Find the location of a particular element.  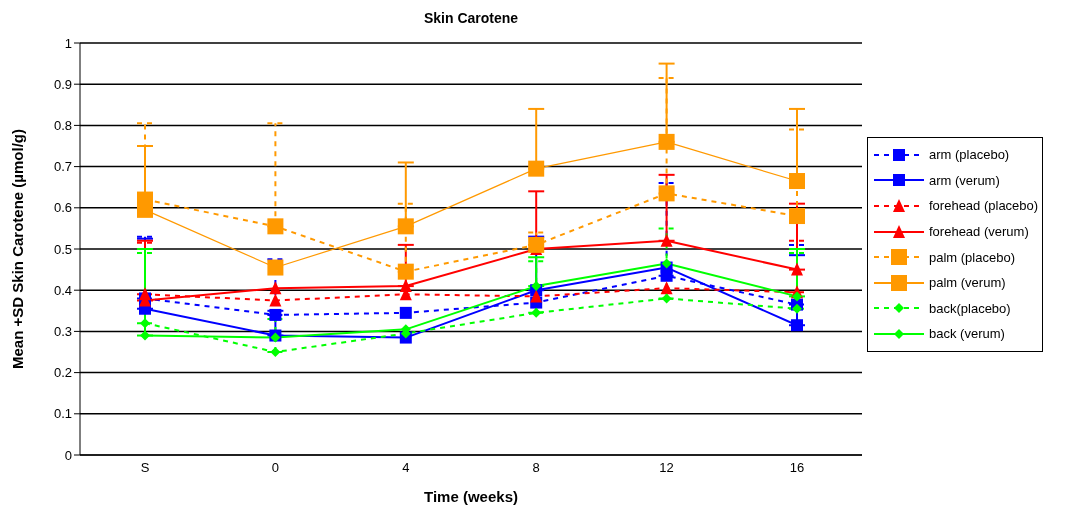

y-tick-label: 0.9 is located at coordinates (62, 84).